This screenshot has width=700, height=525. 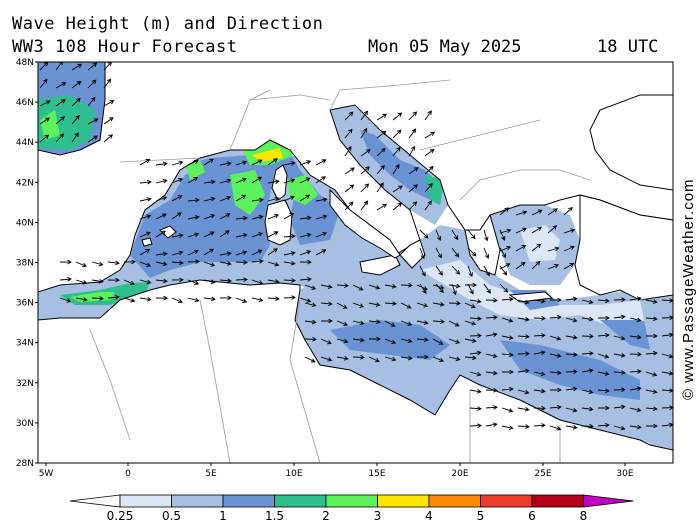 I want to click on lon-label: 5E, so click(x=211, y=474).